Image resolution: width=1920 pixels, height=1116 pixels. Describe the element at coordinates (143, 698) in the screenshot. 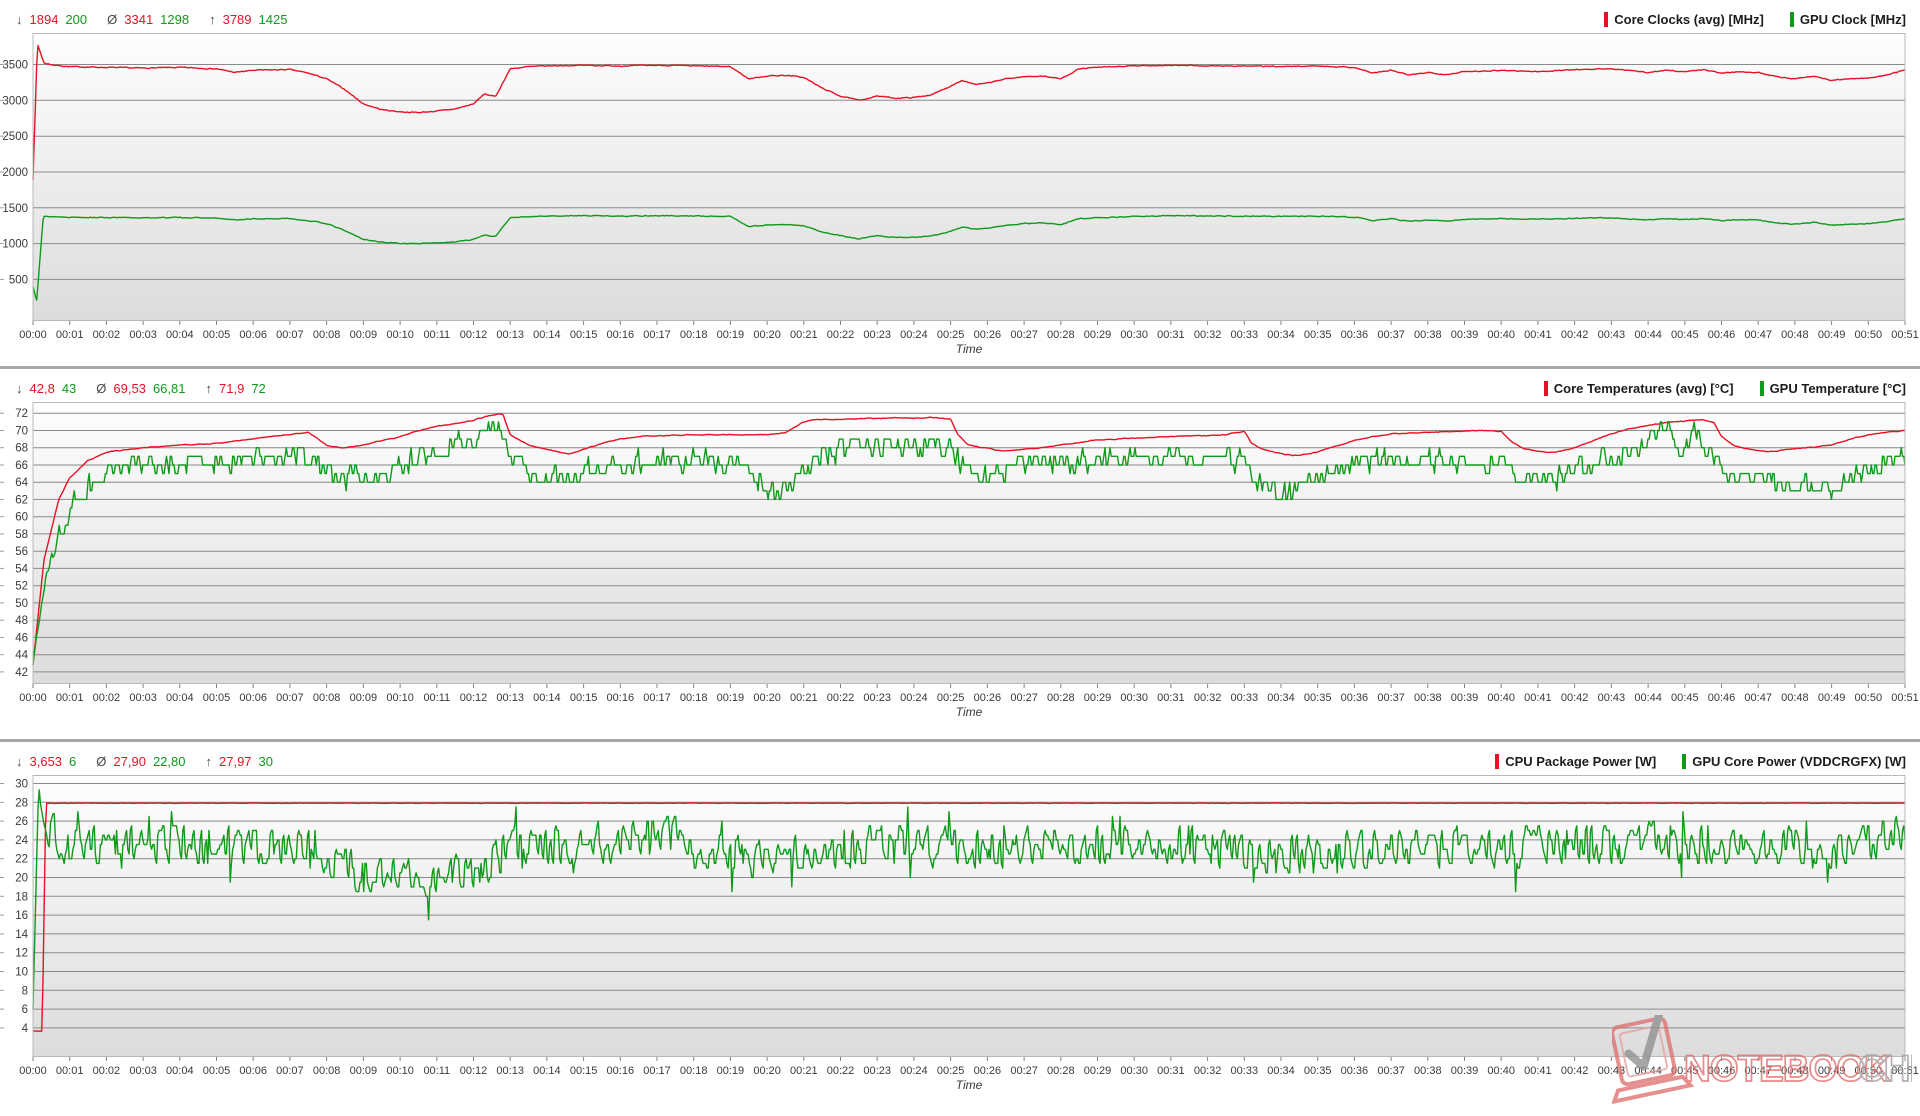

I see `svg-text: 00:03` at that location.